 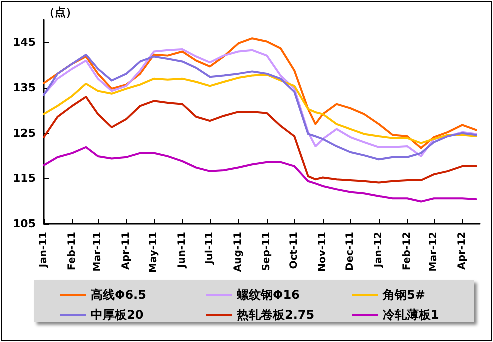 I want to click on x-tick-label: Feb-12, so click(x=407, y=251).